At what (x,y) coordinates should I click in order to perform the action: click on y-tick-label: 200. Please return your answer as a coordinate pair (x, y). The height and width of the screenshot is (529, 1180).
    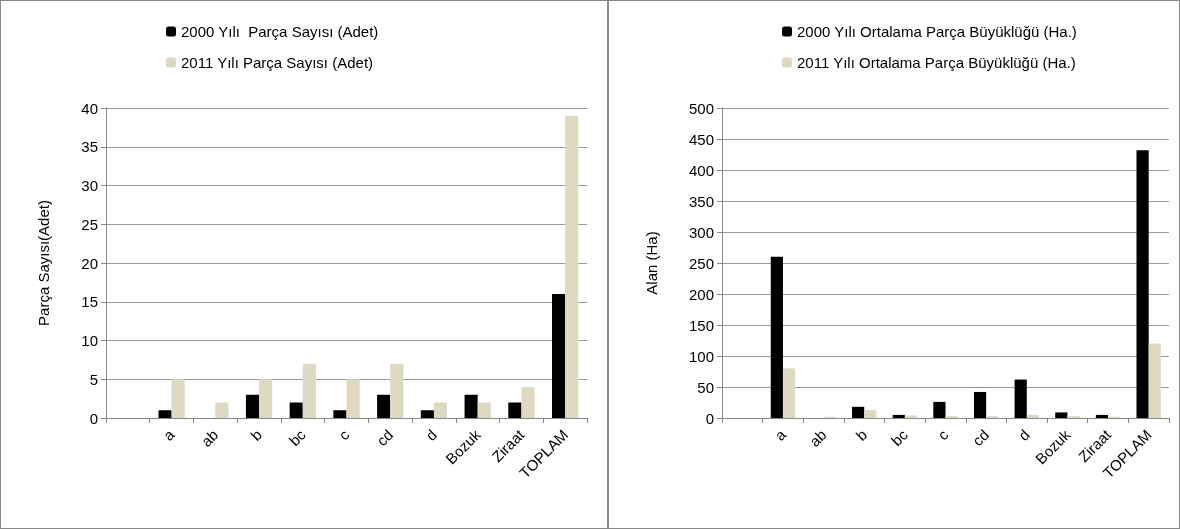
    Looking at the image, I should click on (701, 294).